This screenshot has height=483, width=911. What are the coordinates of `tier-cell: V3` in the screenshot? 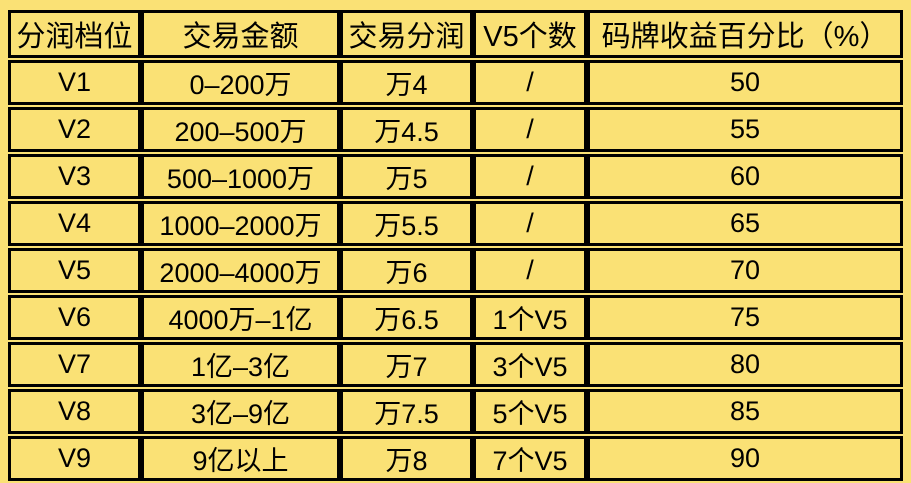 It's located at (74, 176).